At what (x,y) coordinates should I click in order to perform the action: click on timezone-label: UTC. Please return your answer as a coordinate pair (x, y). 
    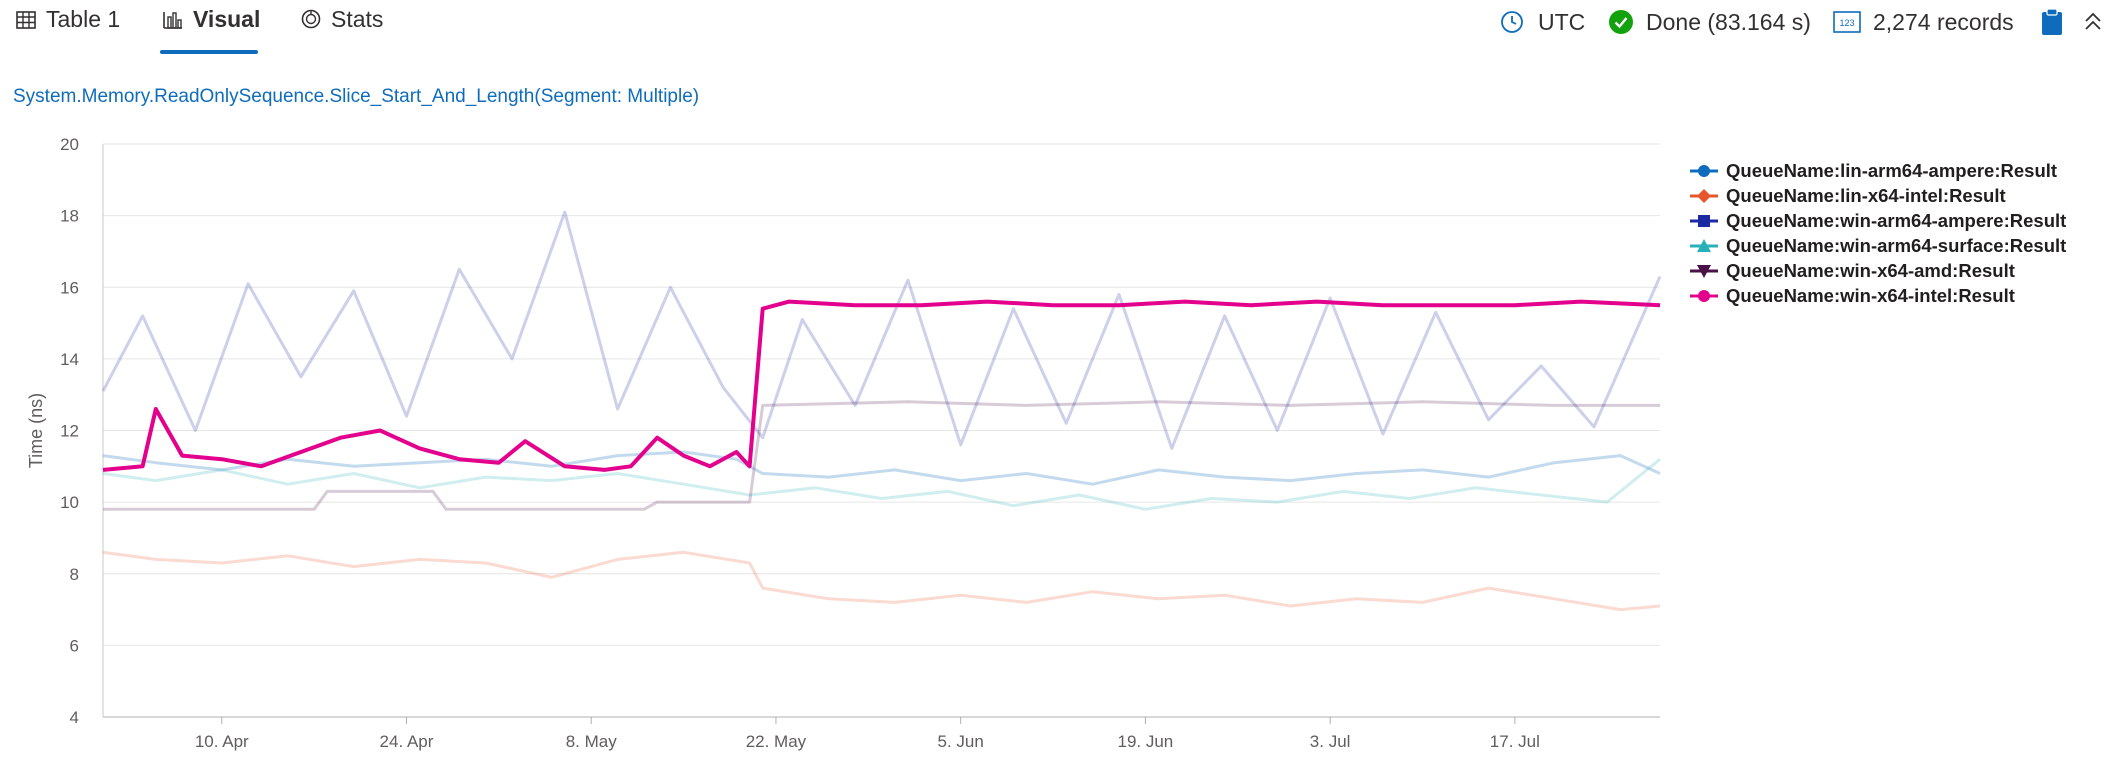
    Looking at the image, I should click on (1562, 21).